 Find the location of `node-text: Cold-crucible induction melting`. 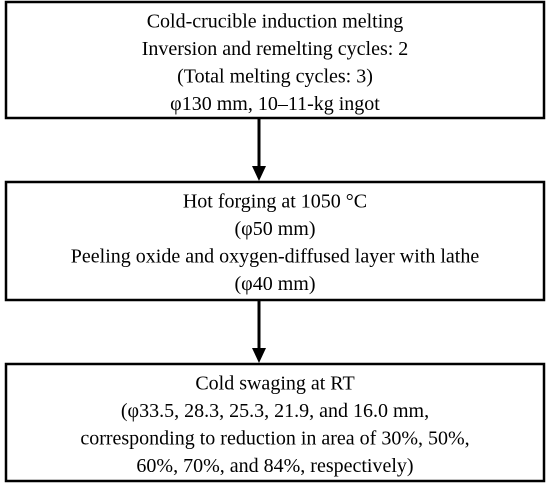

node-text: Cold-crucible induction melting is located at coordinates (275, 22).